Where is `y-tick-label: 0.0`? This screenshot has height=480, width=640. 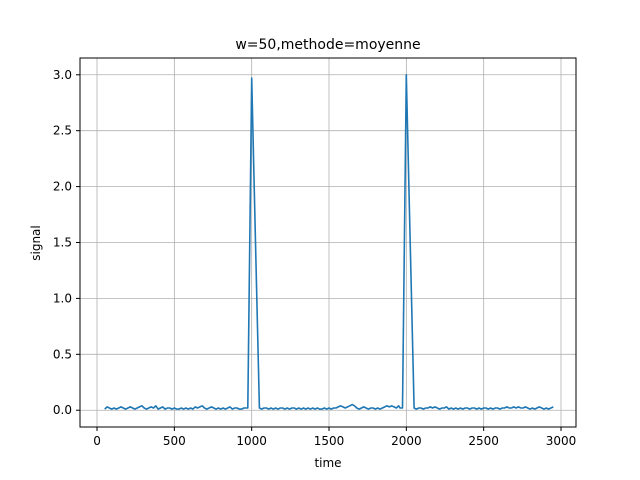 y-tick-label: 0.0 is located at coordinates (62, 410).